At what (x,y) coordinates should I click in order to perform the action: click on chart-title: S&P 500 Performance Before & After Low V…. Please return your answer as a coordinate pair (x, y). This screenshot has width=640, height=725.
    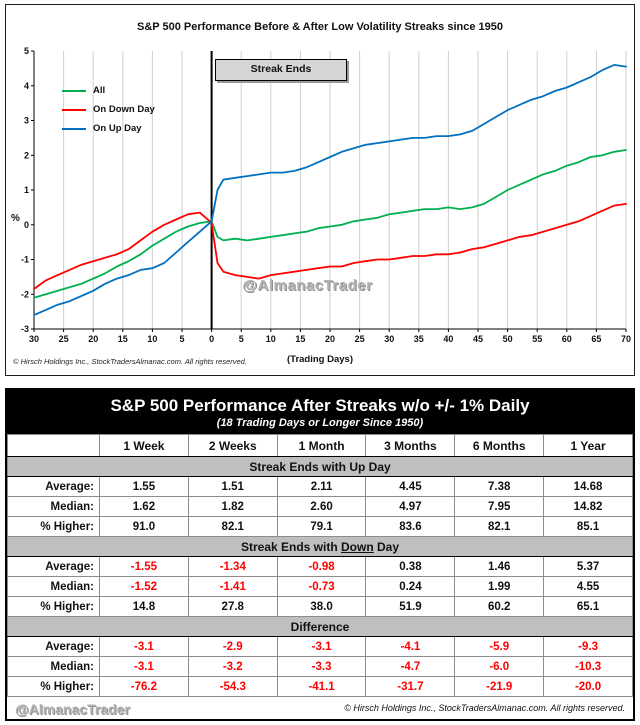
    Looking at the image, I should click on (319, 27).